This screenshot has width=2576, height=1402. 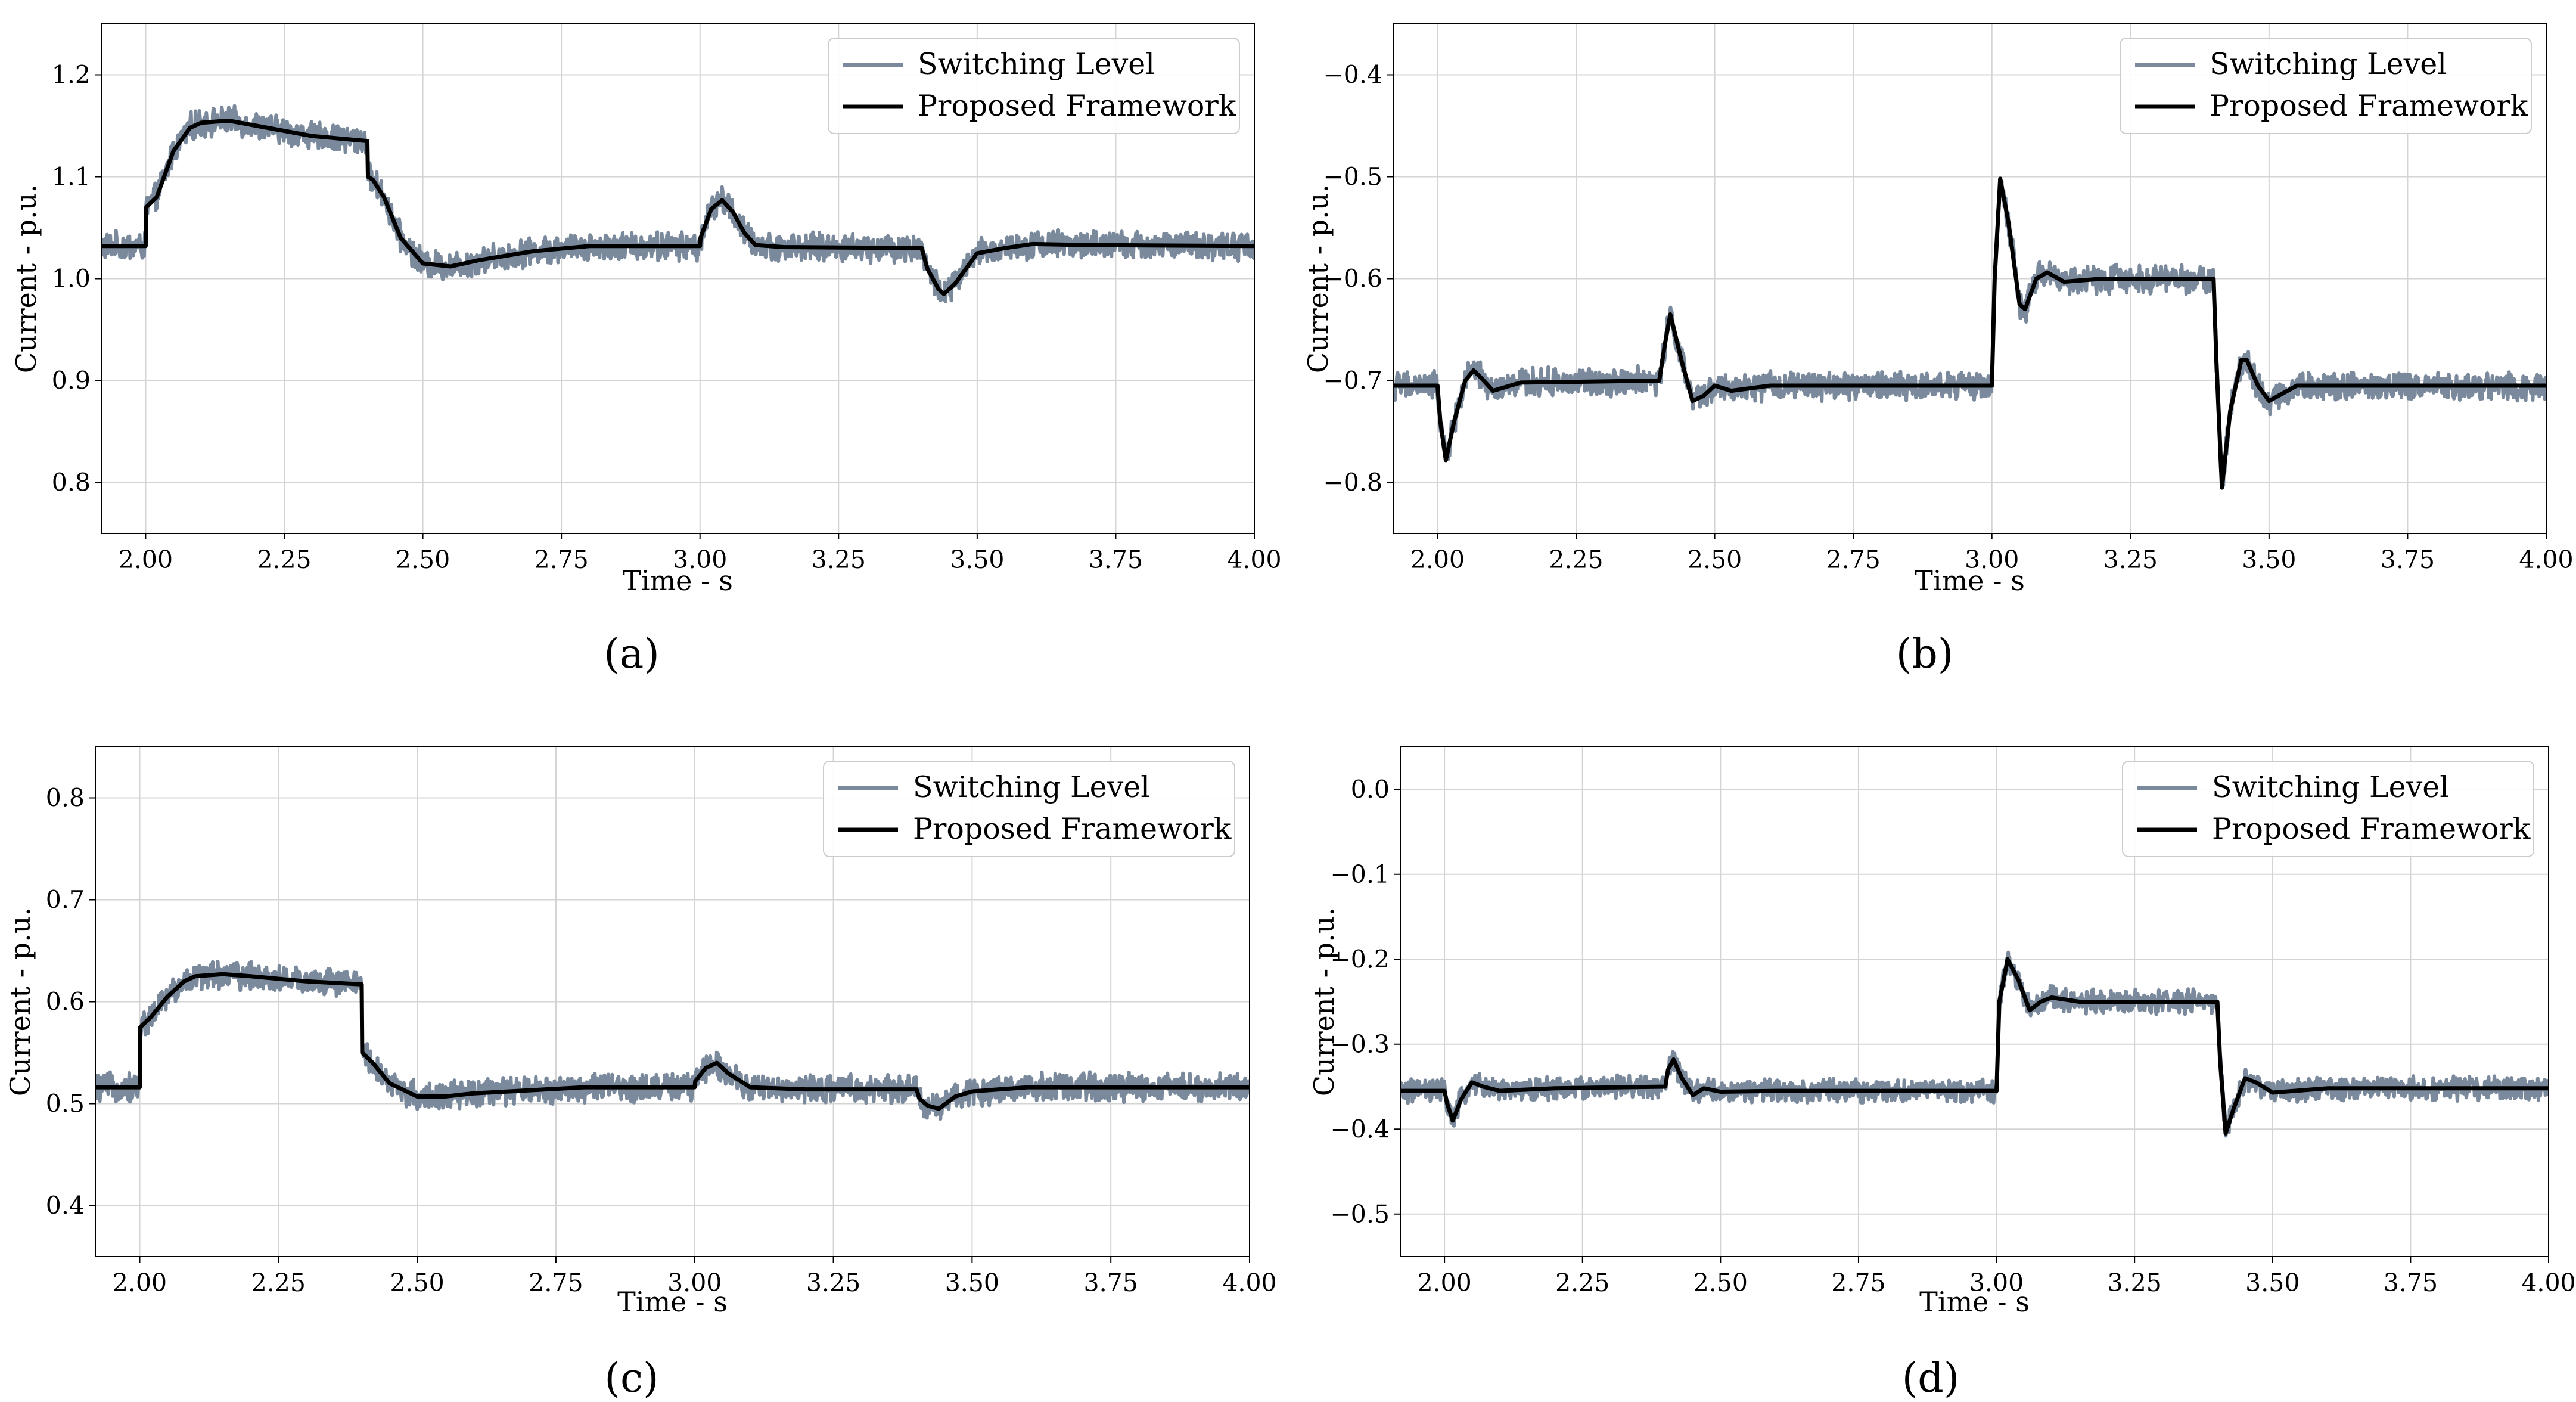 I want to click on y-tick-label: 0.0, so click(x=1370, y=789).